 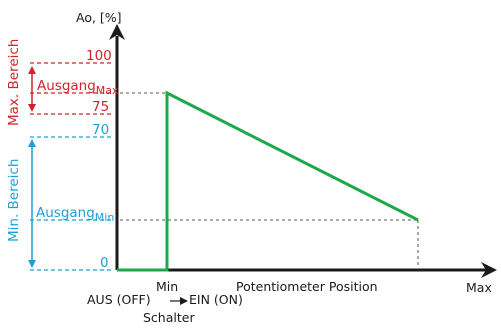 I want to click on x-max-label: Max, so click(x=479, y=287).